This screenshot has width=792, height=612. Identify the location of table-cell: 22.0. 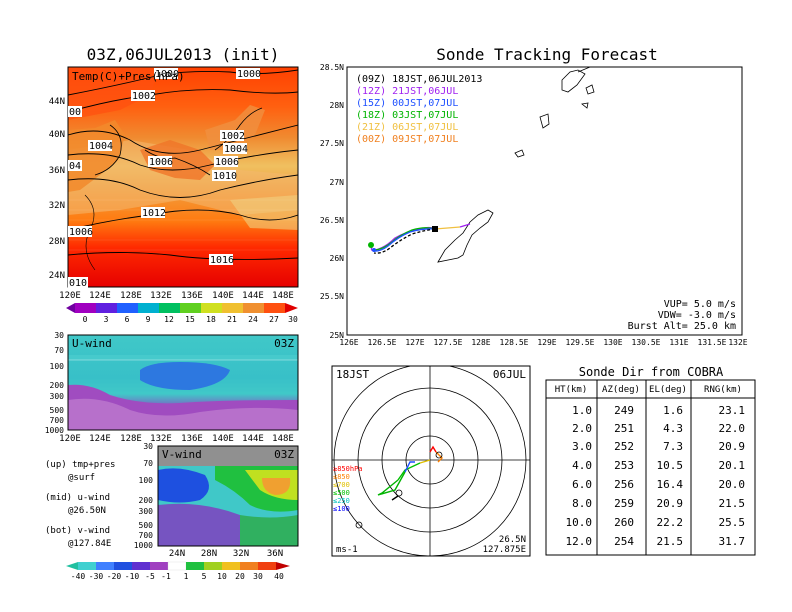
(732, 428).